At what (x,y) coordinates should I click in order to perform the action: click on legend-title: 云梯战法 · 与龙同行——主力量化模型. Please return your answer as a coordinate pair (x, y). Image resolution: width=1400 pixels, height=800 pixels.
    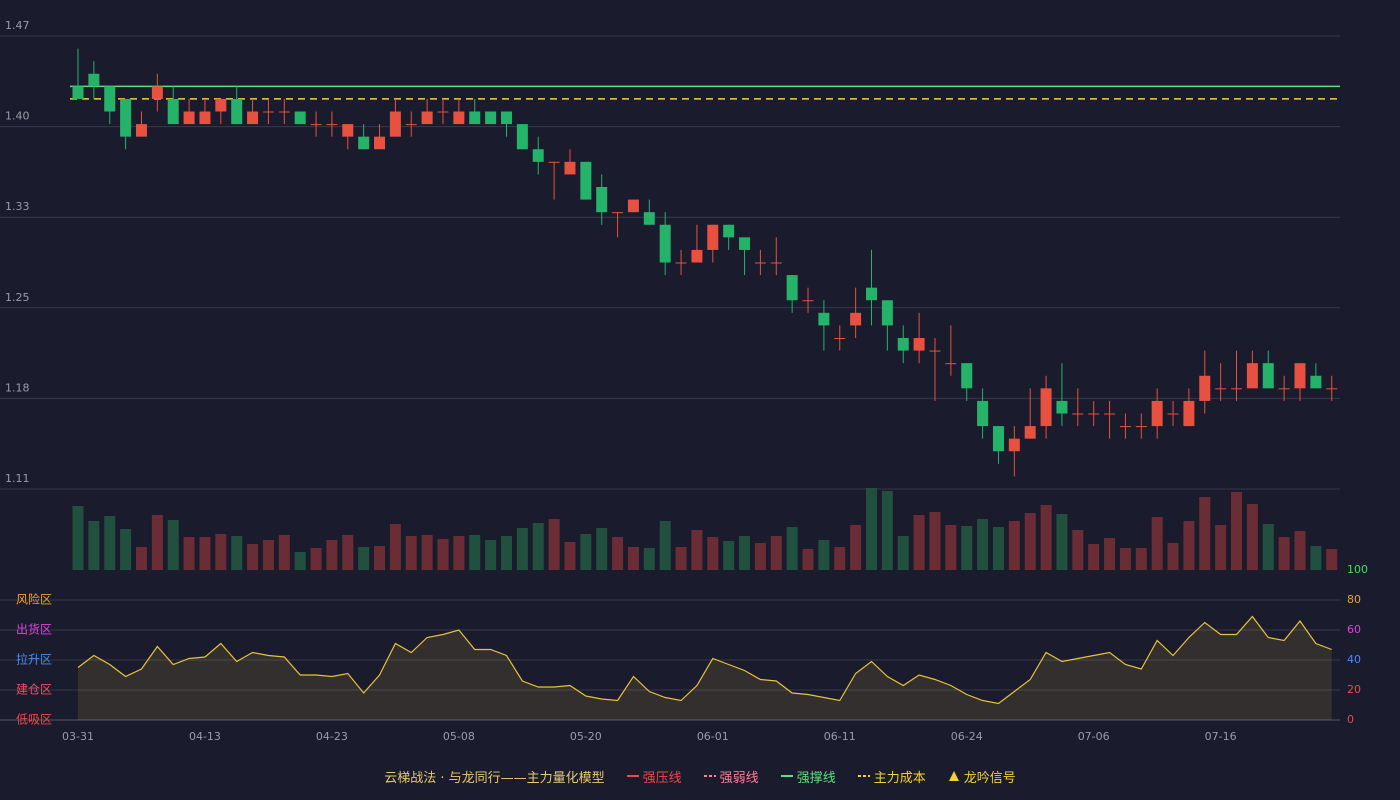
    Looking at the image, I should click on (494, 776).